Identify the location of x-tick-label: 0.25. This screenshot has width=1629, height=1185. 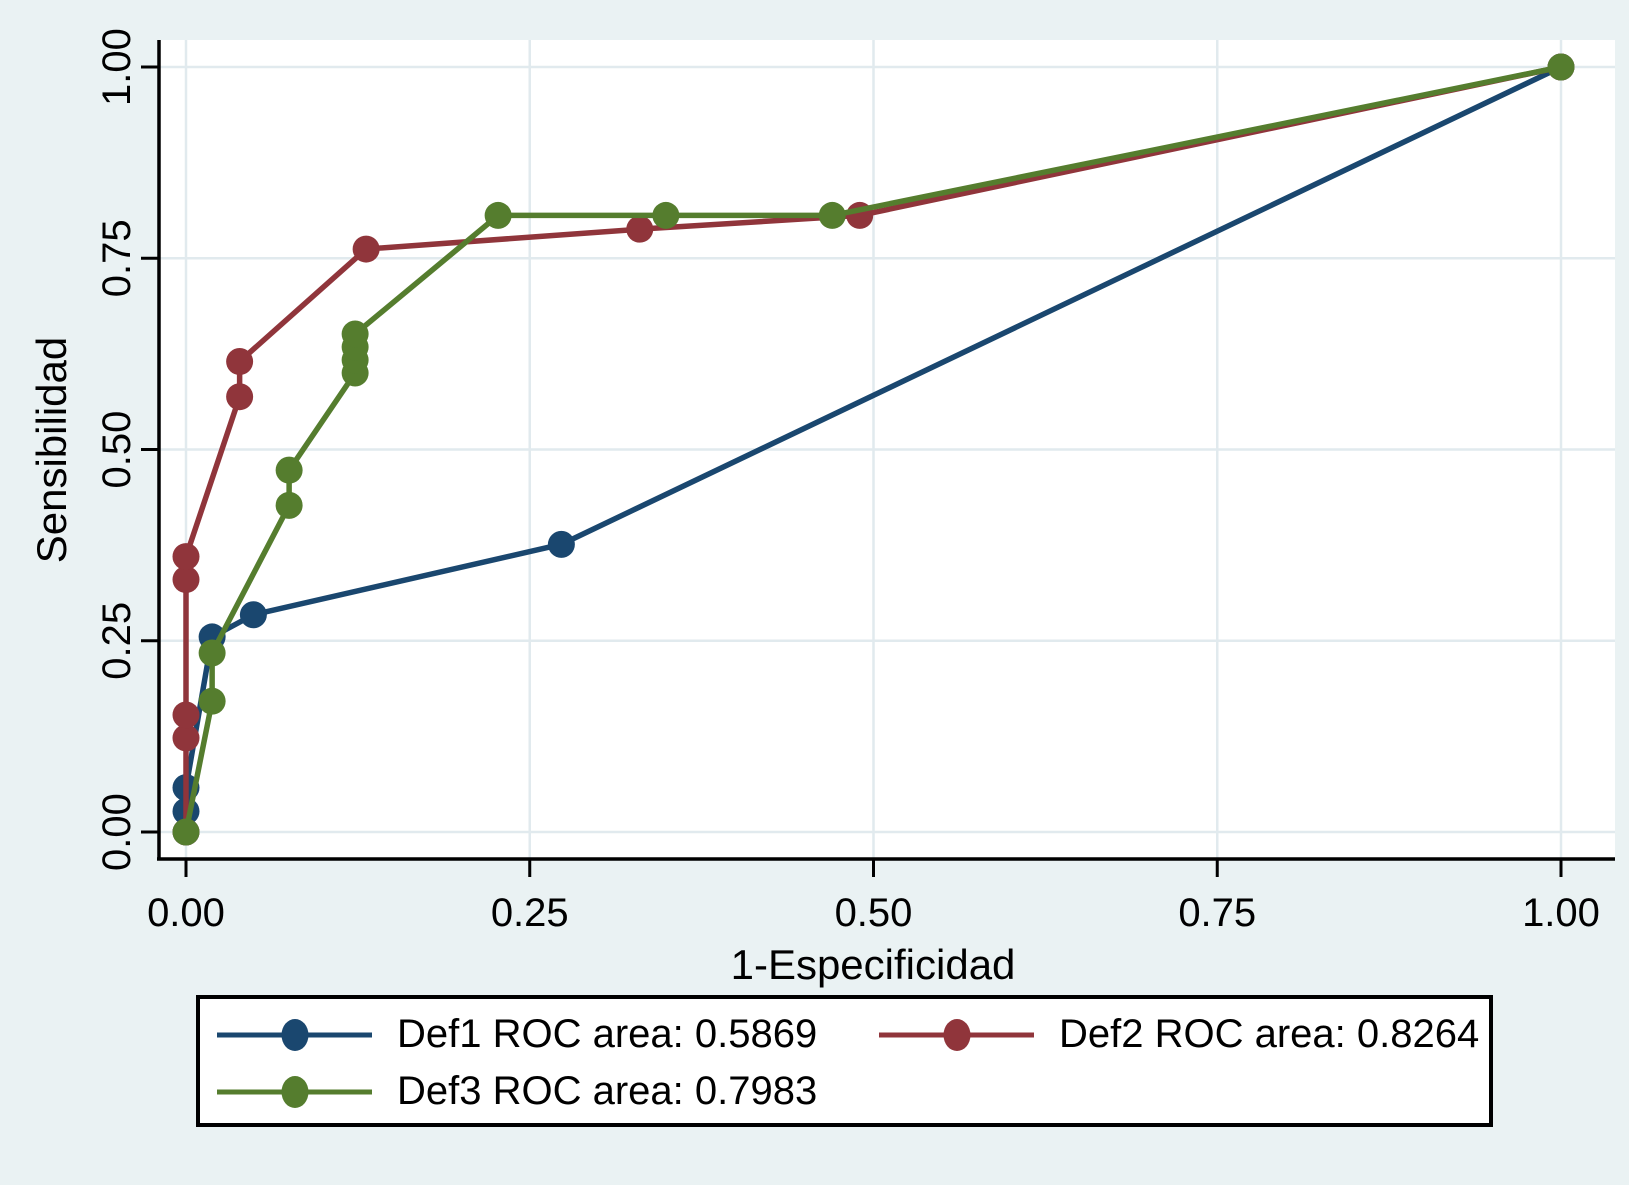
(530, 913).